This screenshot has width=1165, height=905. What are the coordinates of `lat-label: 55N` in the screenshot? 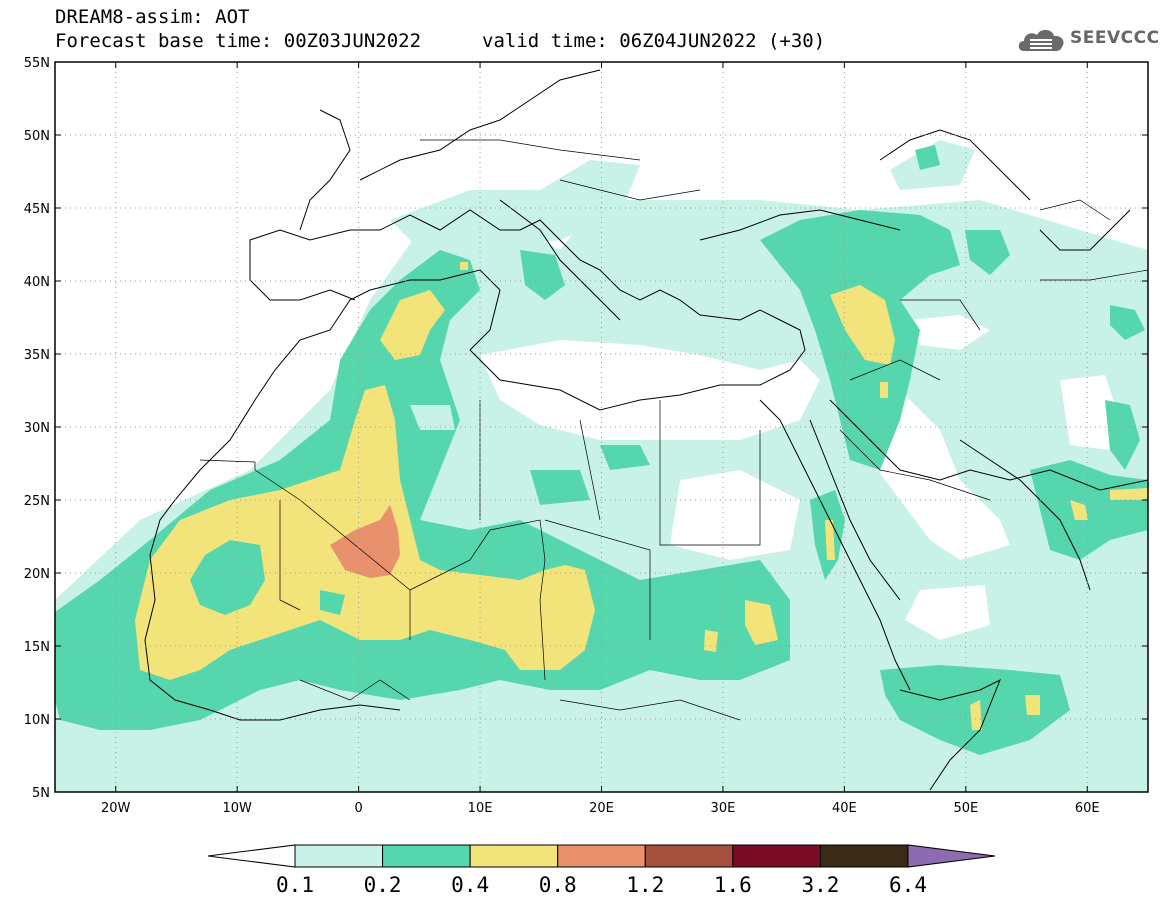 It's located at (37, 63).